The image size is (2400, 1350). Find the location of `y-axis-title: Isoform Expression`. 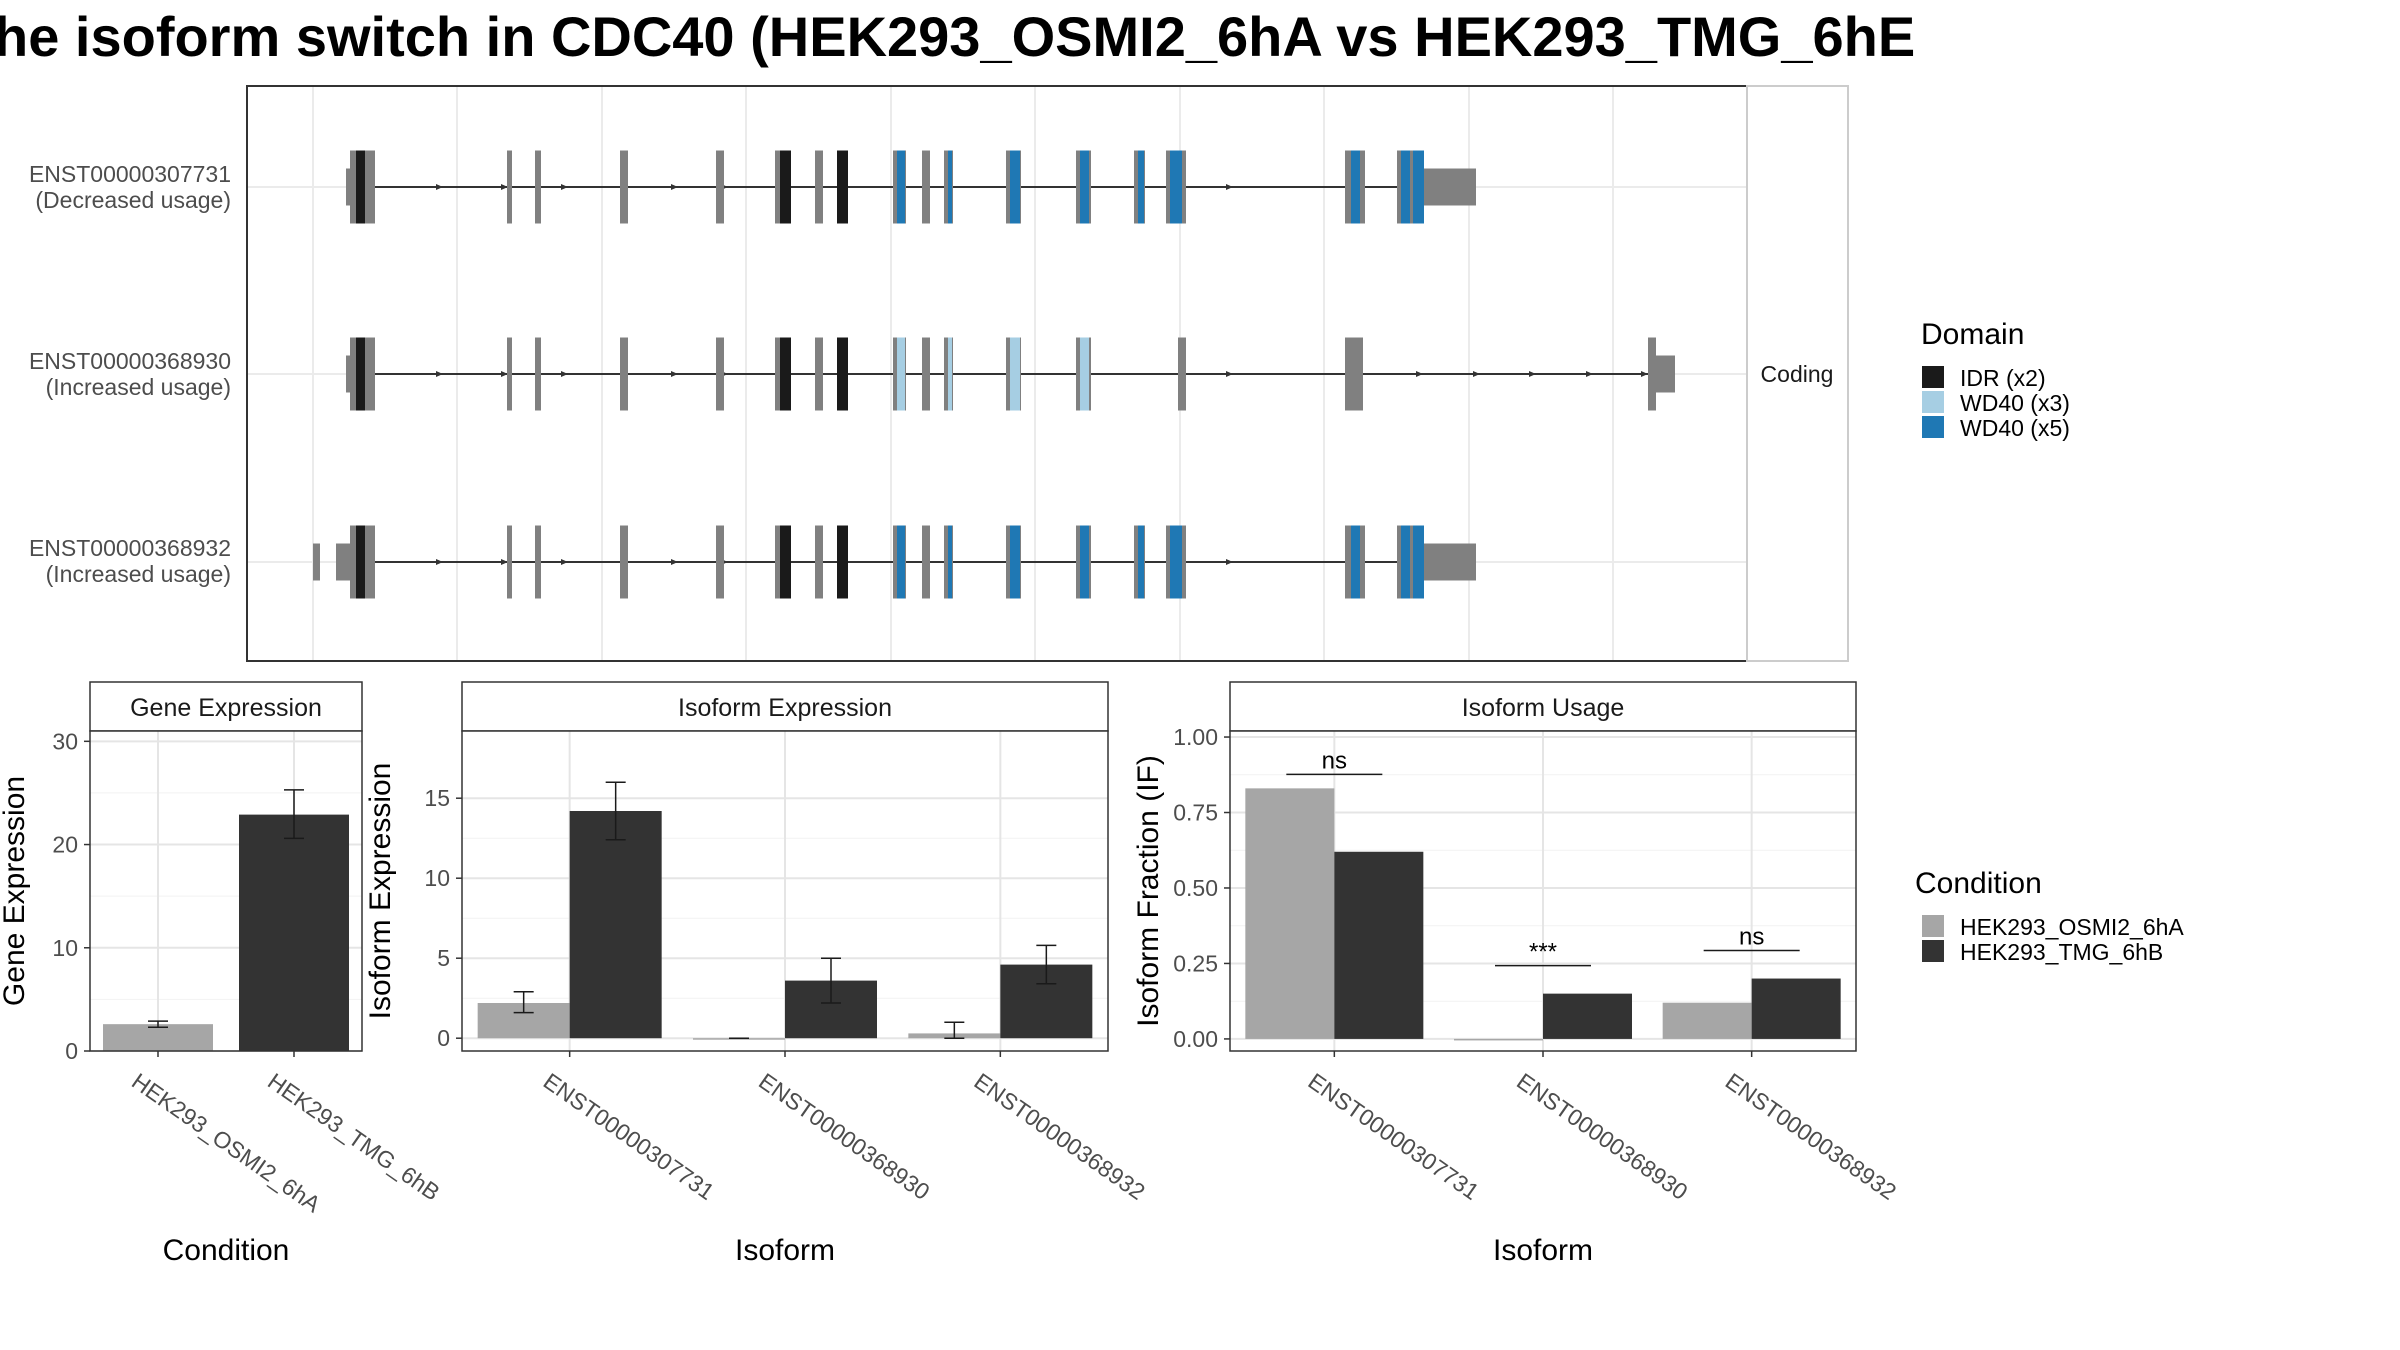

y-axis-title: Isoform Expression is located at coordinates (380, 891).